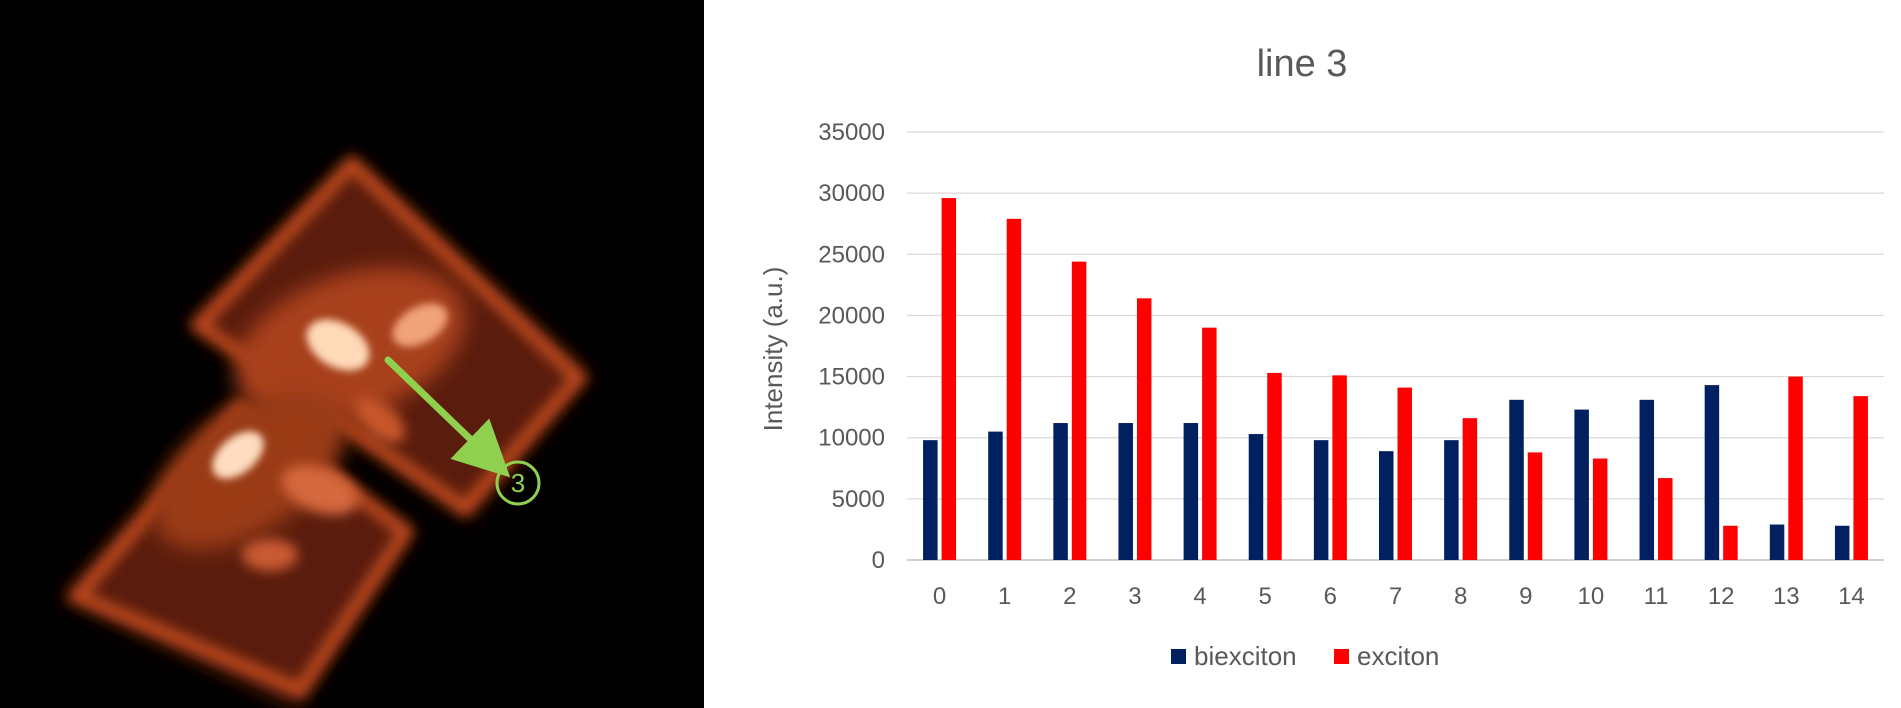  What do you see at coordinates (1398, 656) in the screenshot?
I see `legend-label-exciton: exciton` at bounding box center [1398, 656].